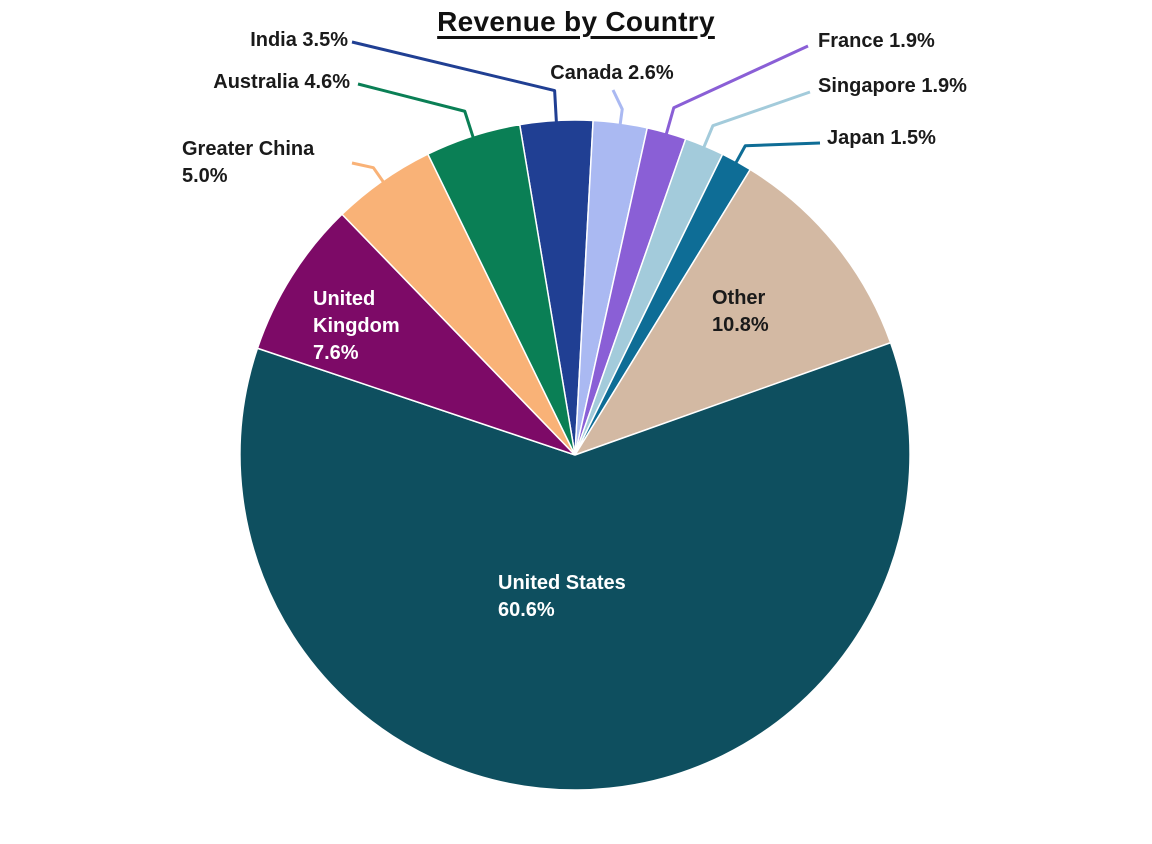  Describe the element at coordinates (416, 334) in the screenshot. I see `pie-slice-united-kingdom` at that location.